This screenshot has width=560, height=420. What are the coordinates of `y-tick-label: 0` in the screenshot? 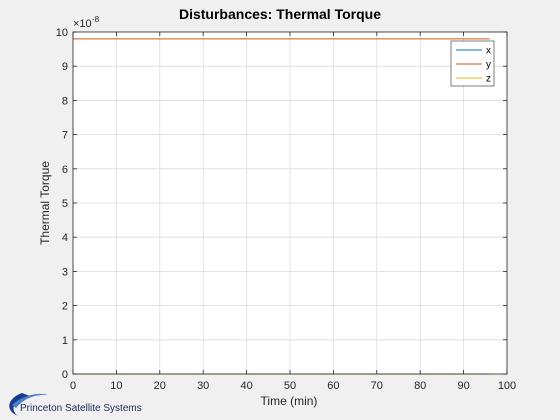 It's located at (65, 375).